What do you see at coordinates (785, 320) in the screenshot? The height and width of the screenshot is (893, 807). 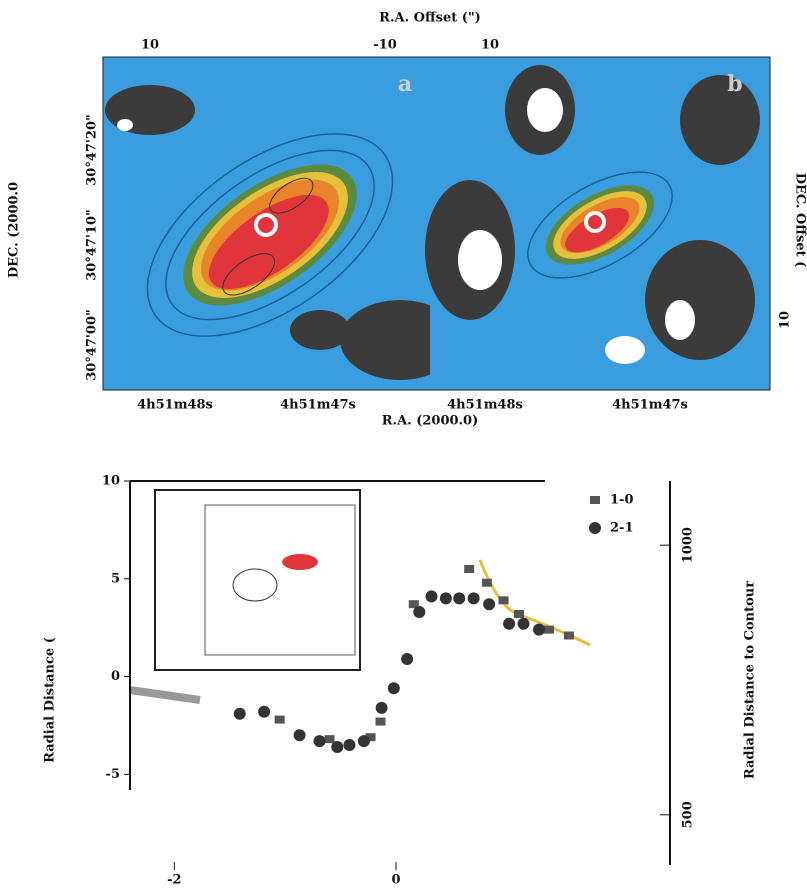 I see `right-tick: 10` at bounding box center [785, 320].